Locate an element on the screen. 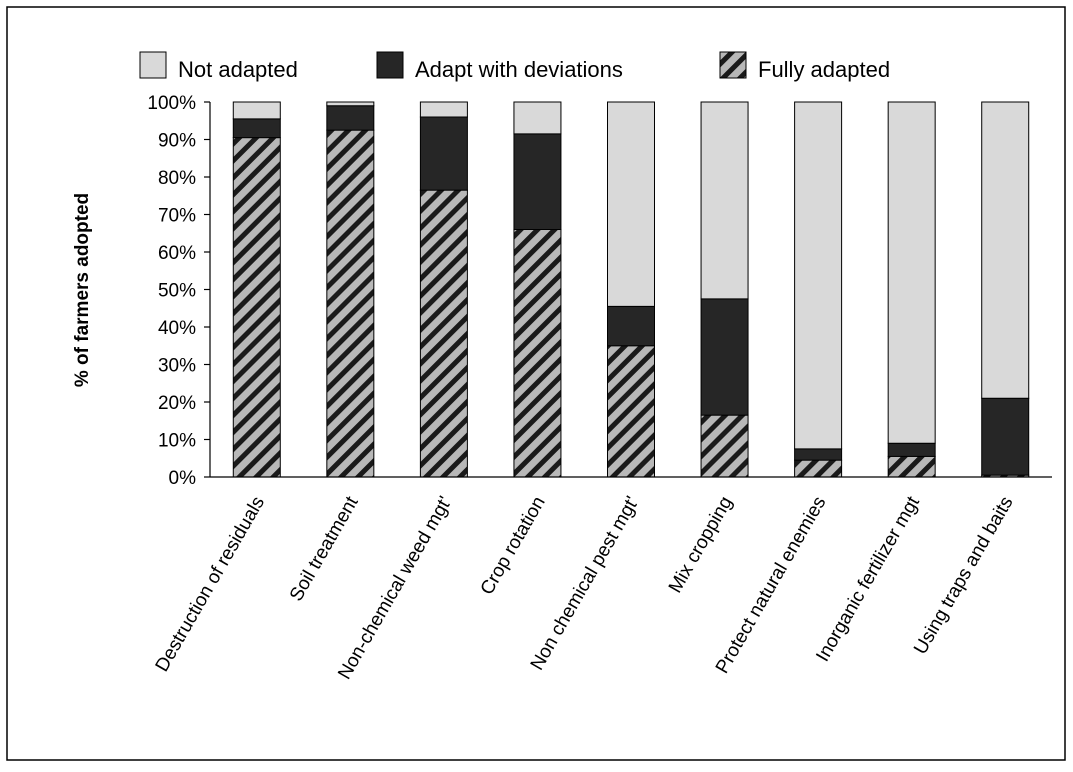 Image resolution: width=1073 pixels, height=772 pixels. y-axis: 0% 10% 20% 30% 40% 50% 60% 70% 80% 90% 100% is located at coordinates (179, 291).